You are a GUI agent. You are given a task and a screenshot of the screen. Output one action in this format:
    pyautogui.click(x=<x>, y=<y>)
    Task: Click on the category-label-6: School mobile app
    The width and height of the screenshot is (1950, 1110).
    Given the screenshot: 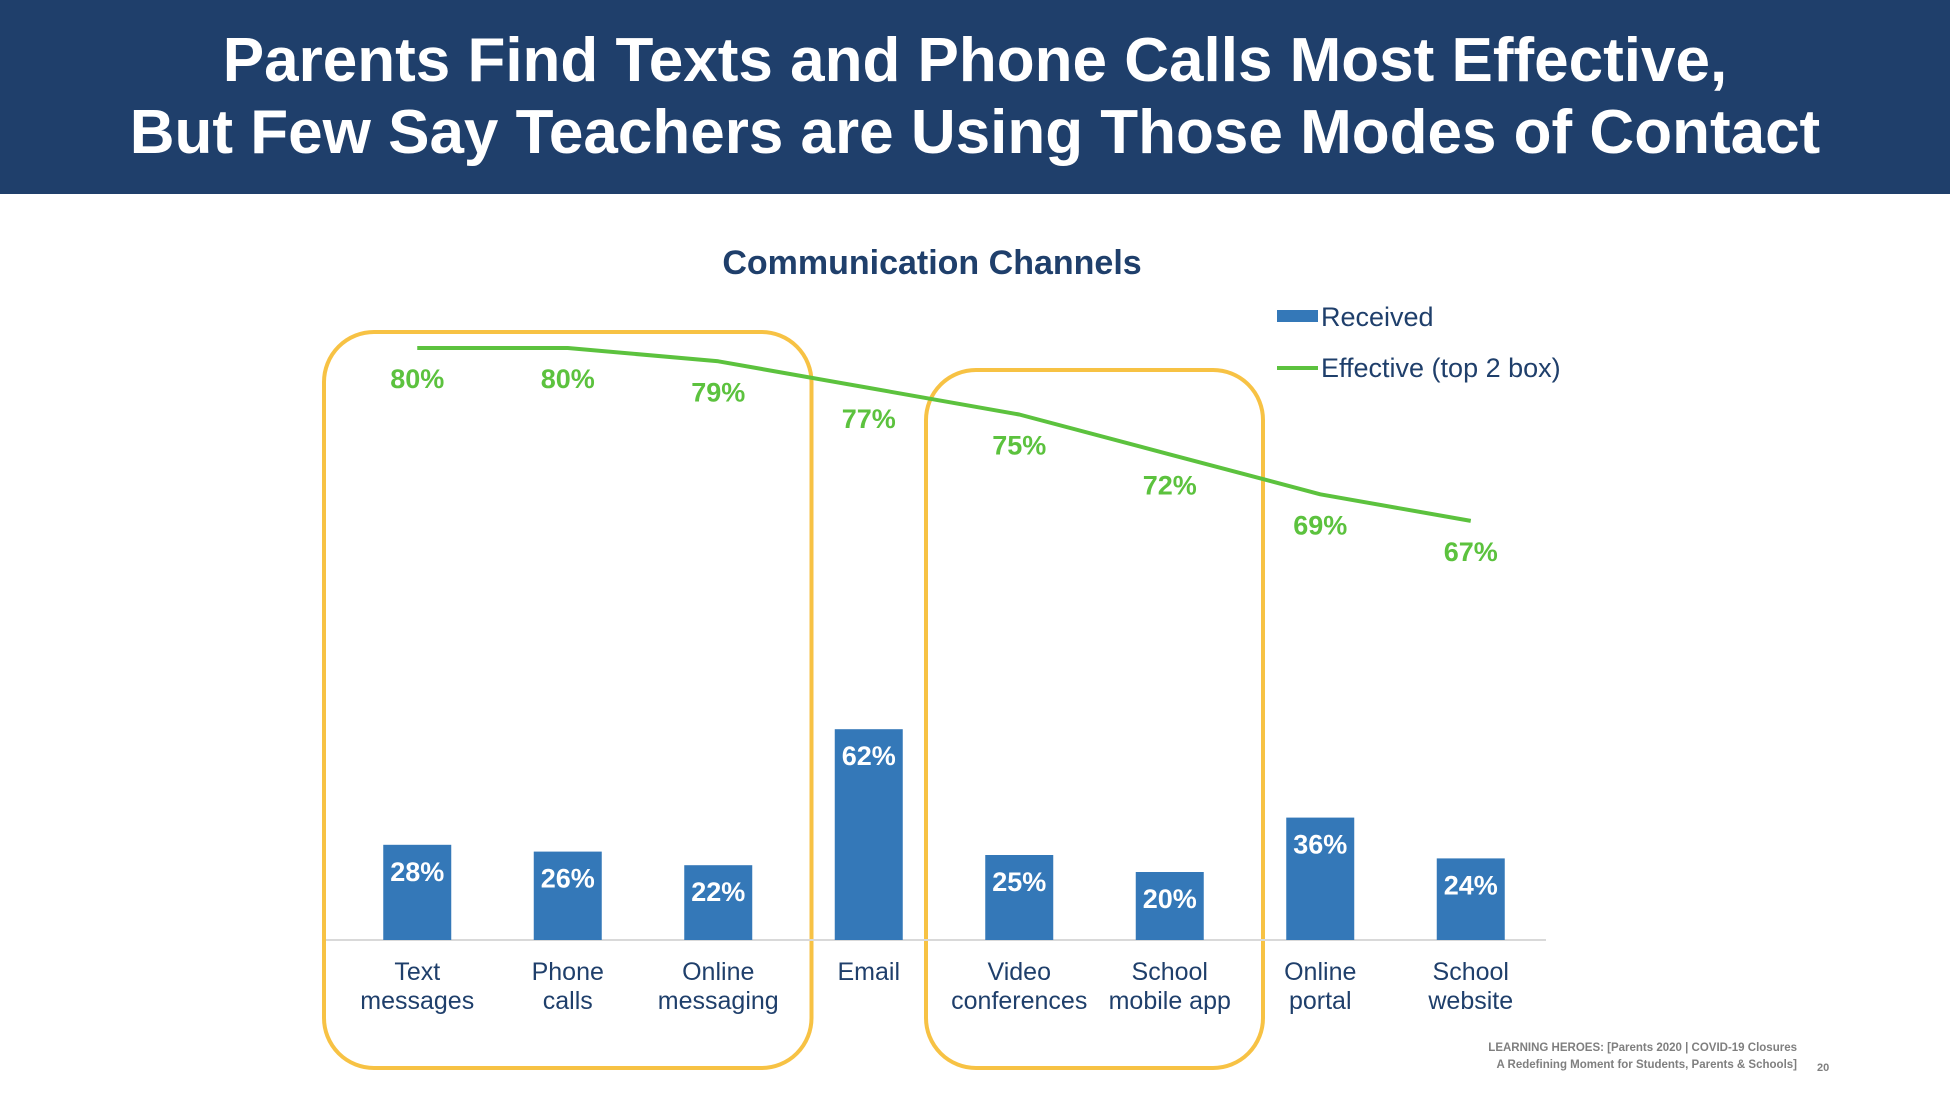 What is the action you would take?
    pyautogui.click(x=1170, y=986)
    